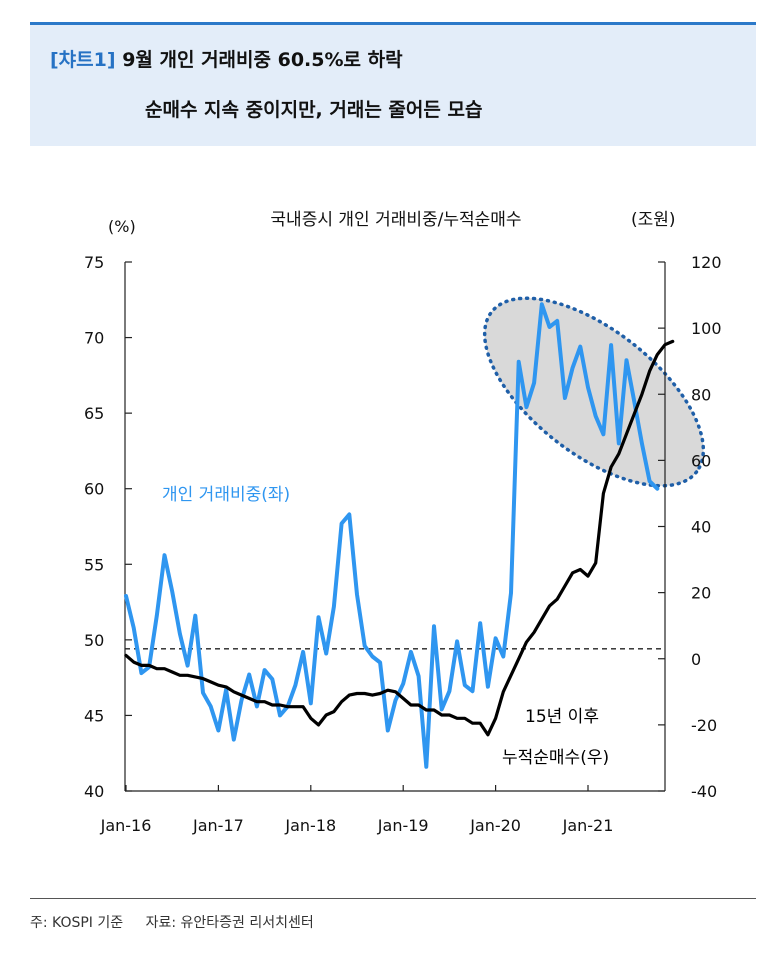  I want to click on footer-note: 주: KOSPI 기준, so click(77, 923).